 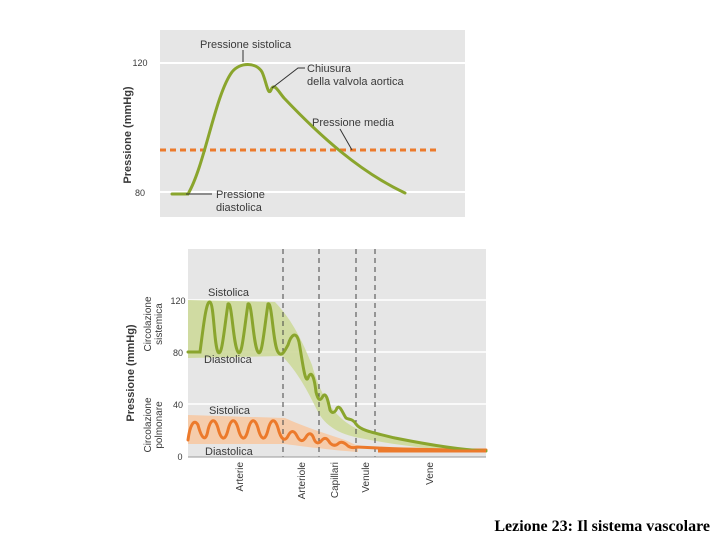 What do you see at coordinates (335, 480) in the screenshot?
I see `vessel-label-capillari: Capillari` at bounding box center [335, 480].